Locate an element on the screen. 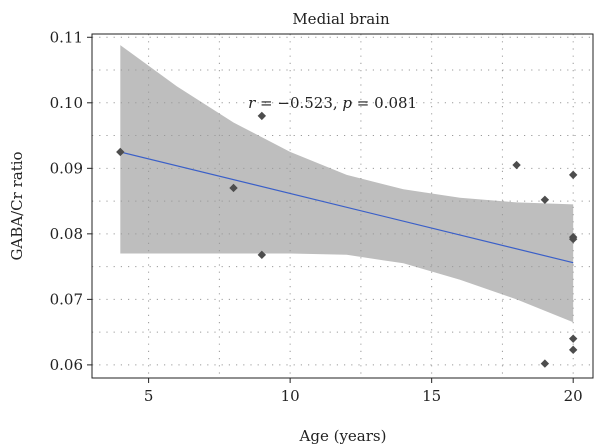 The height and width of the screenshot is (447, 594). stats-annotation: r = −0.523, p = 0.081 is located at coordinates (332, 103).